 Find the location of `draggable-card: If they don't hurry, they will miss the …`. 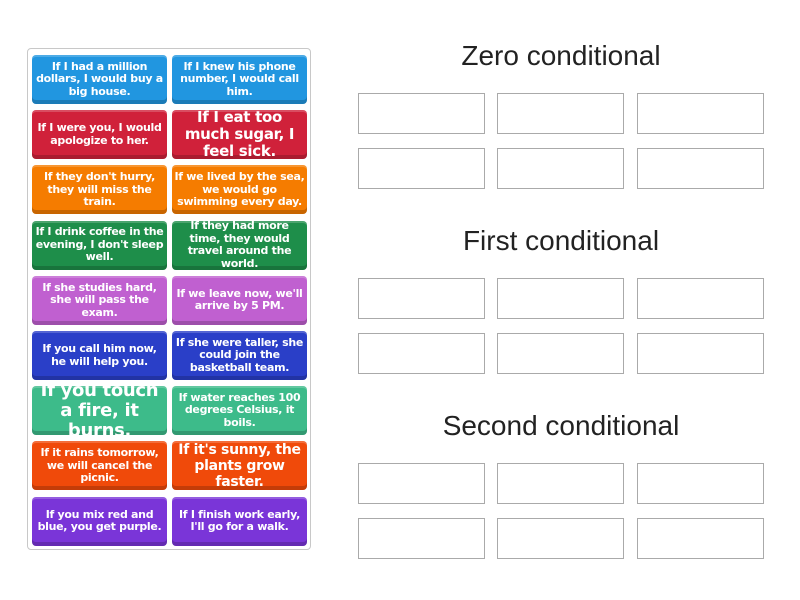

draggable-card: If they don't hurry, they will miss the … is located at coordinates (99, 190).